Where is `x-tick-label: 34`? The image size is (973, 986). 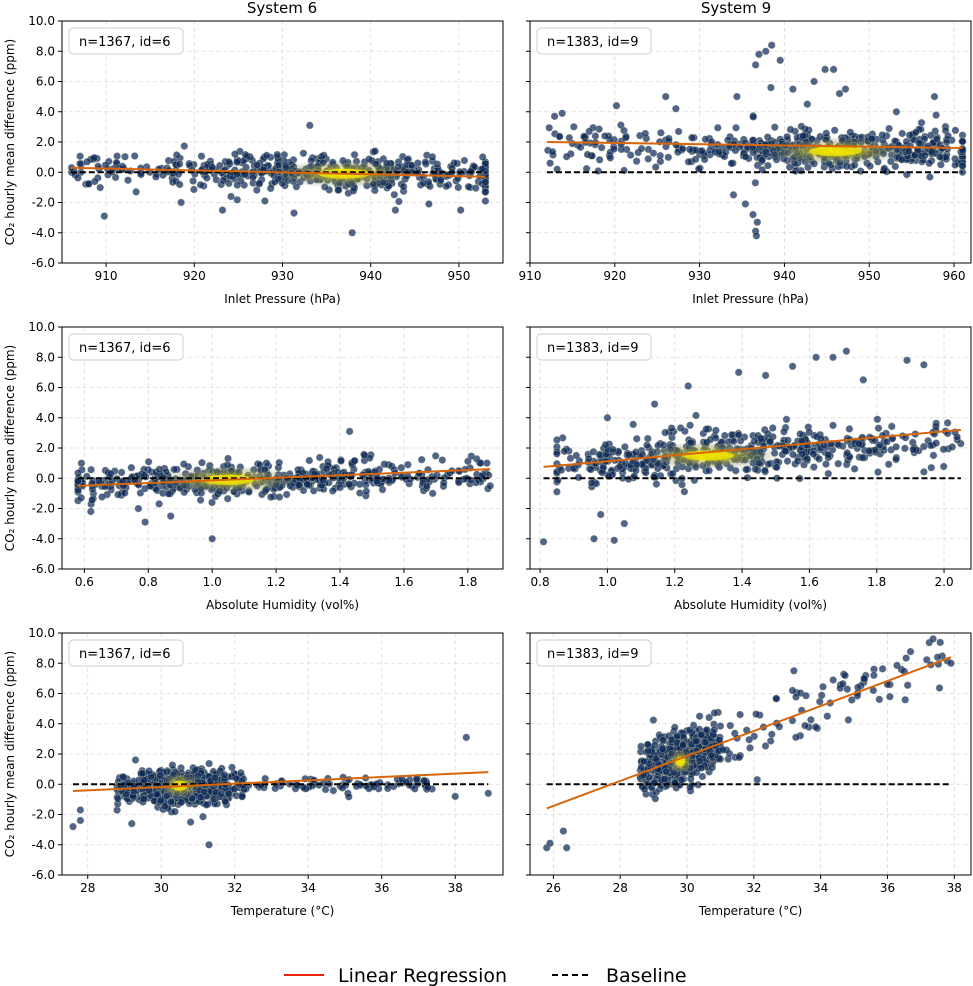 x-tick-label: 34 is located at coordinates (308, 888).